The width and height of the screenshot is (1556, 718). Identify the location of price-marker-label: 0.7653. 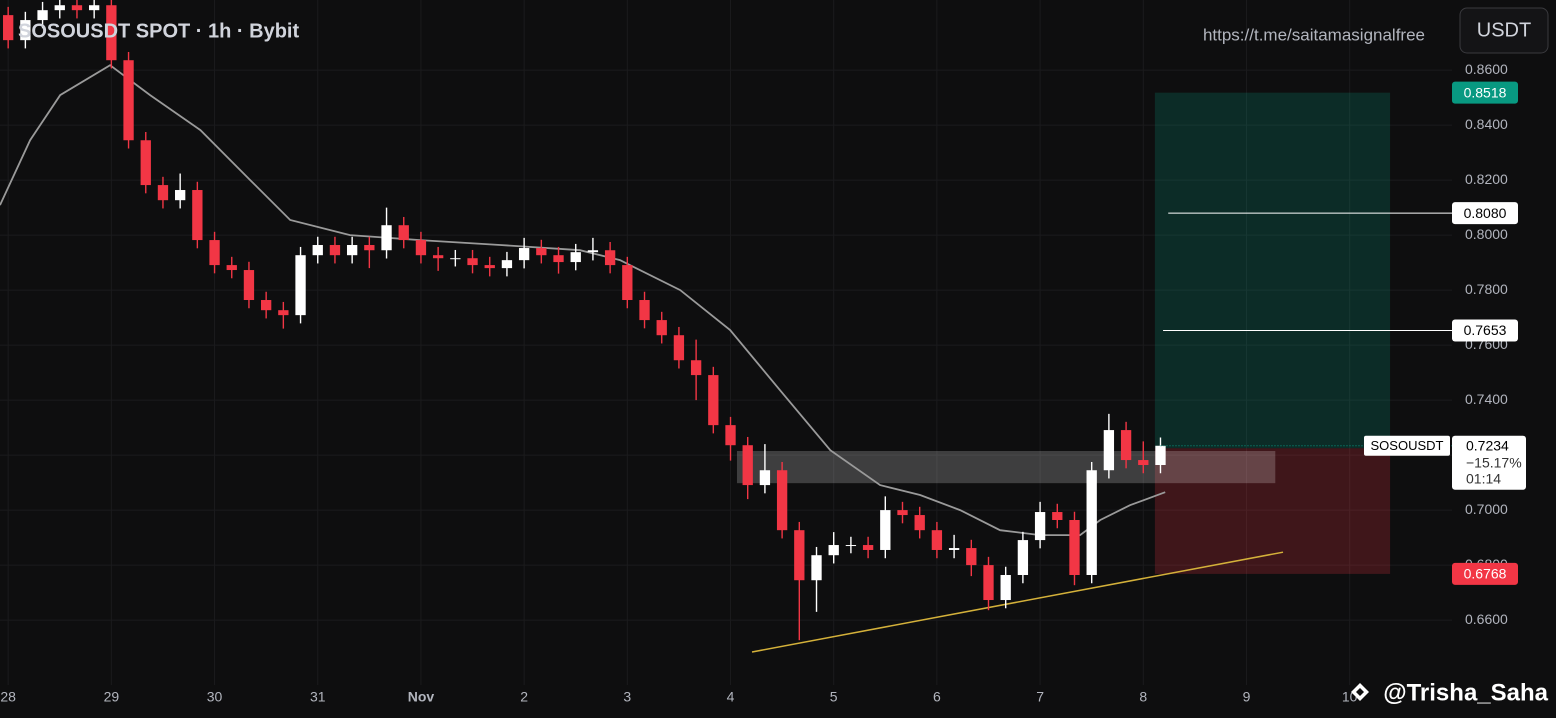
(1485, 330).